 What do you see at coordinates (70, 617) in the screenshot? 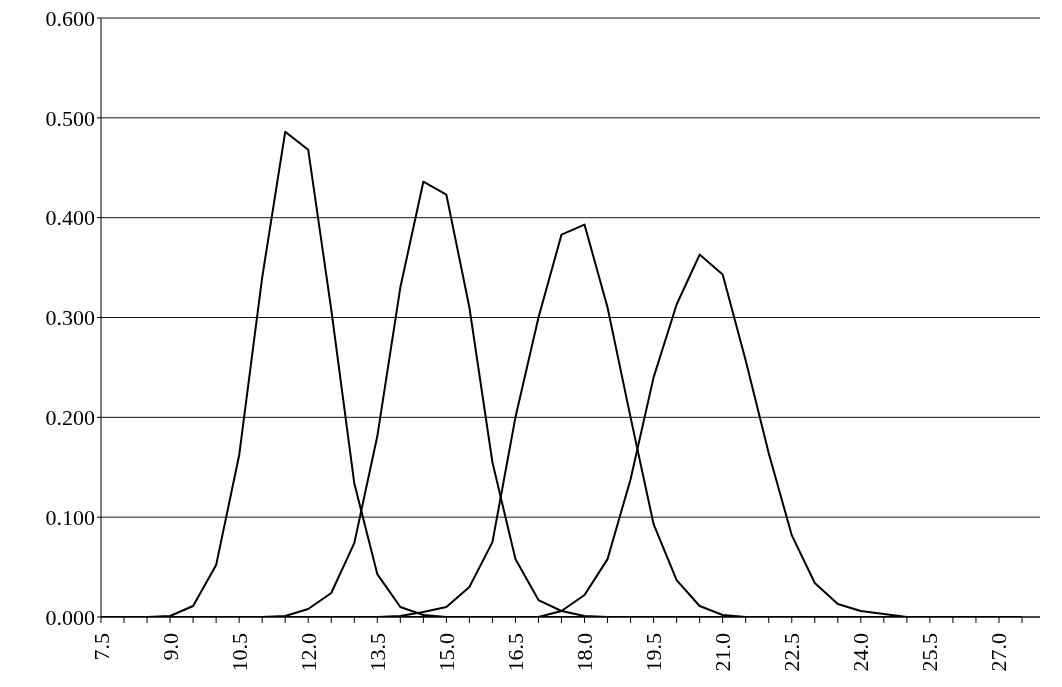
I see `y-tick-label: 0.000` at bounding box center [70, 617].